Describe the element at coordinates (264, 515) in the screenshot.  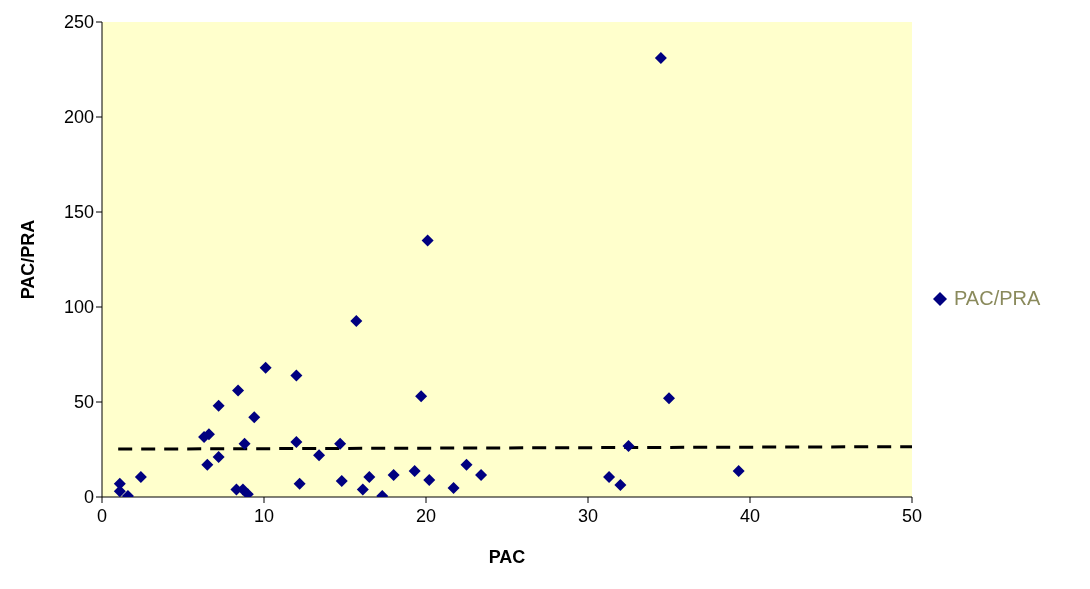
I see `x-tick-label: 10` at that location.